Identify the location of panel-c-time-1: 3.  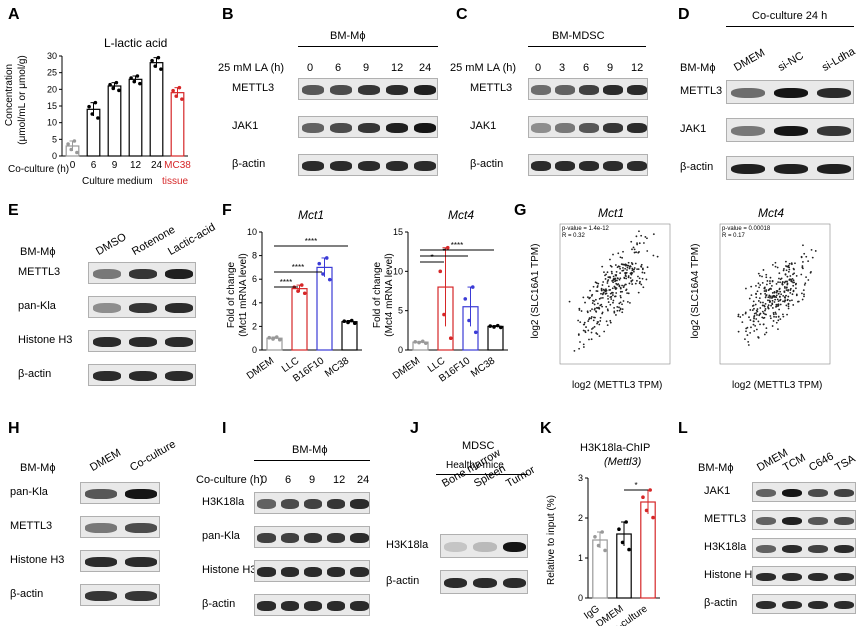
(562, 68).